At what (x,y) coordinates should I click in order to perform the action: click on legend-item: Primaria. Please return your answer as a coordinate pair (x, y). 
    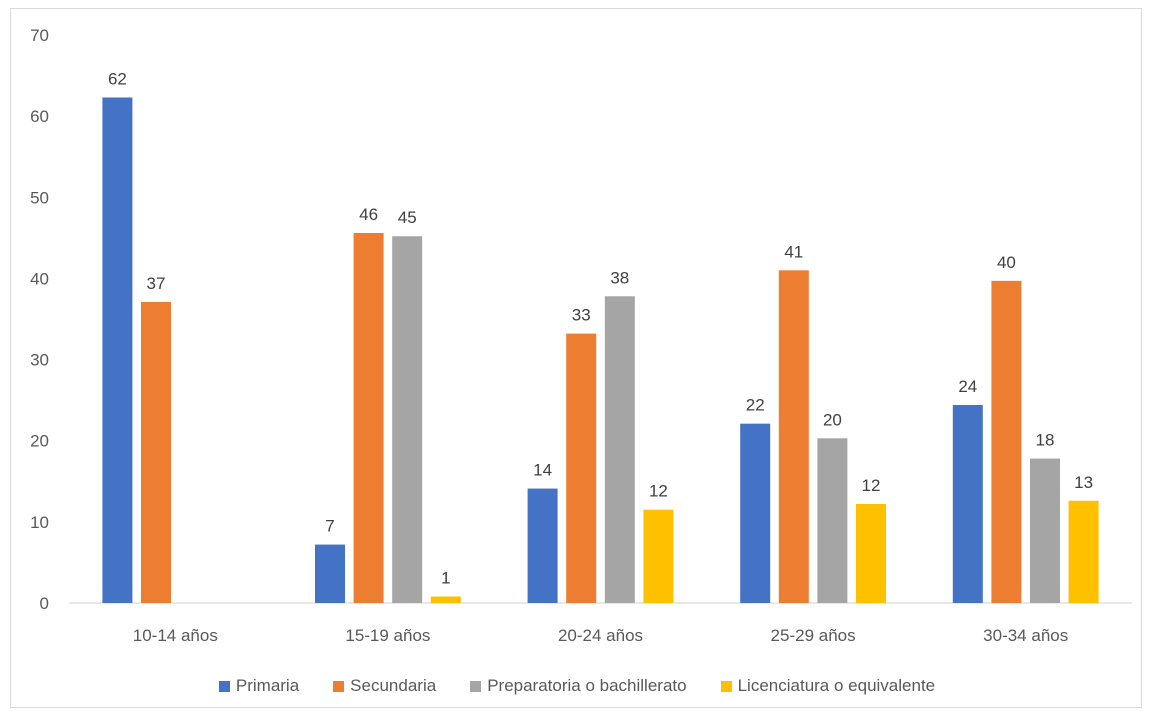
    Looking at the image, I should click on (259, 686).